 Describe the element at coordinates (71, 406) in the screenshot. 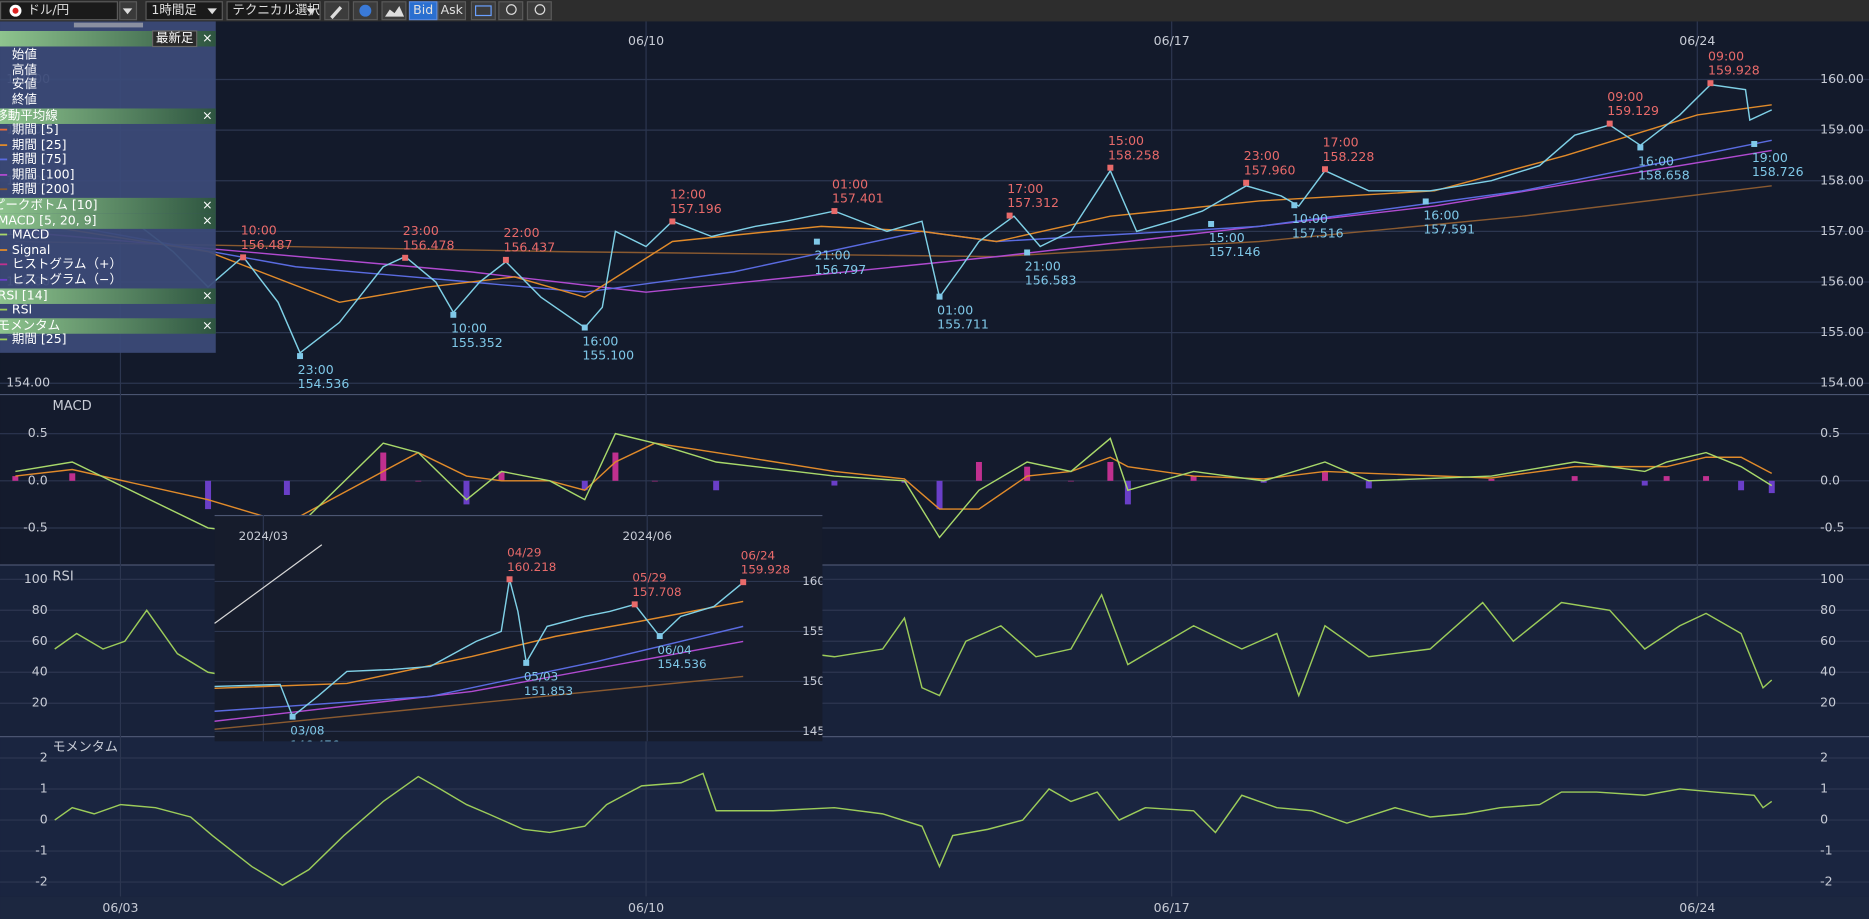

I see `panel-title: MACD` at that location.